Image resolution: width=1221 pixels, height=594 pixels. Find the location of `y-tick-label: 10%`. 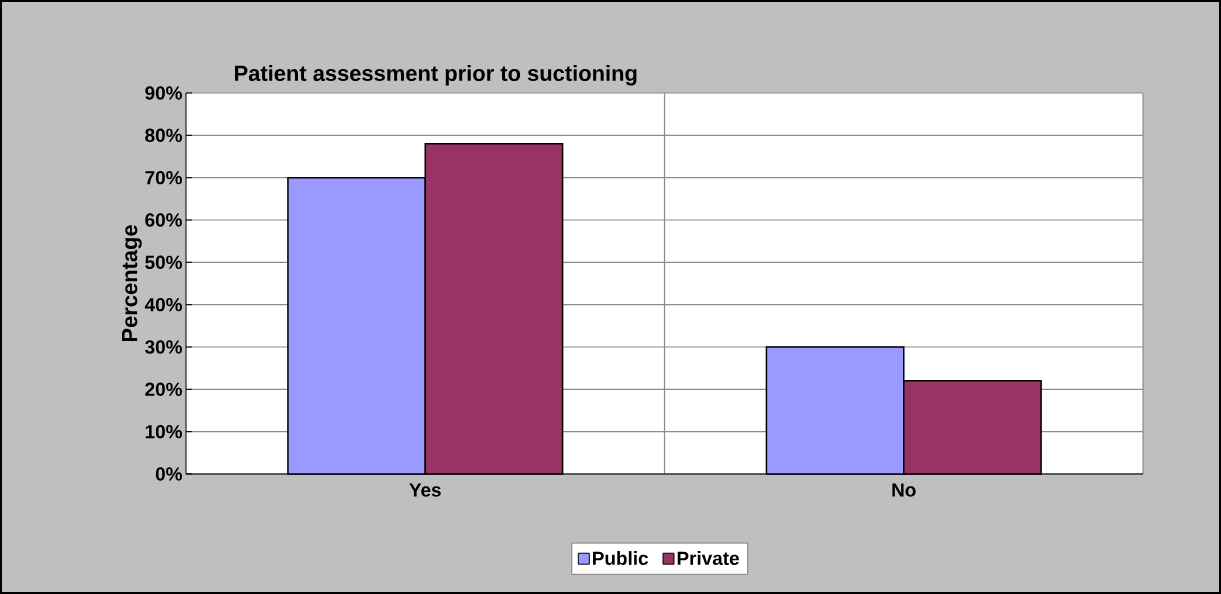

y-tick-label: 10% is located at coordinates (163, 431).